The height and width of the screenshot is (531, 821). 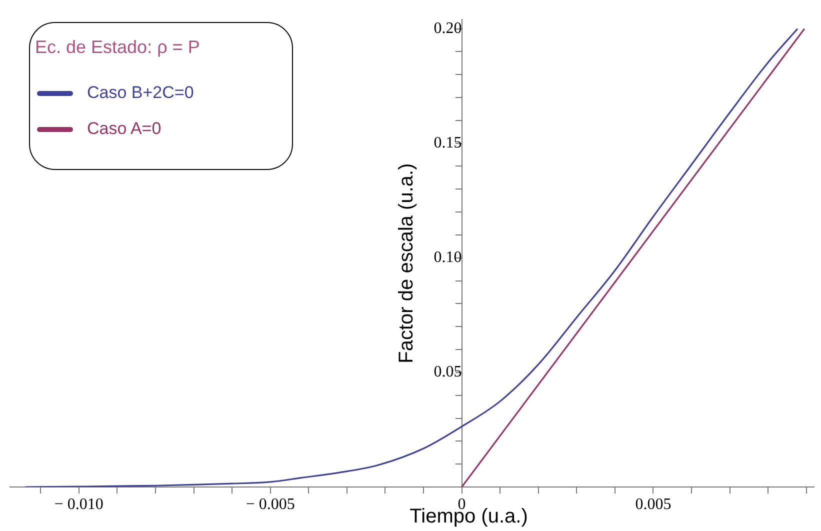 What do you see at coordinates (124, 129) in the screenshot?
I see `legend-label: Caso A=0` at bounding box center [124, 129].